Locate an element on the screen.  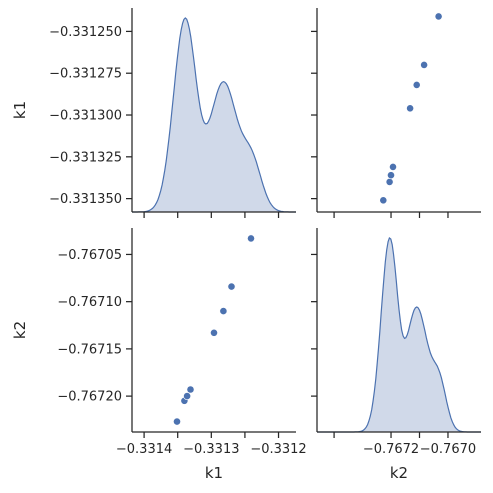
kde-fill-k1 is located at coordinates (214, 115).